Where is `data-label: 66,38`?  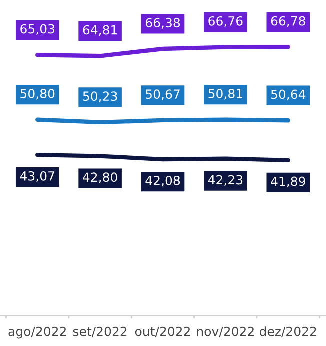
data-label: 66,38 is located at coordinates (163, 23).